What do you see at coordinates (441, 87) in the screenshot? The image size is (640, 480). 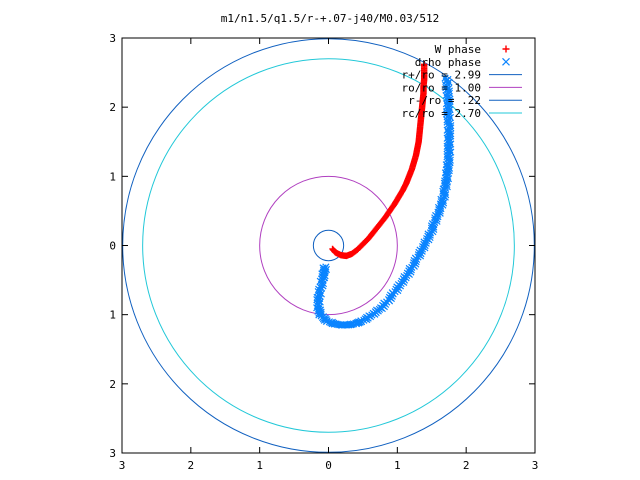 I see `legend-label: ro/ro = 1.00` at bounding box center [441, 87].